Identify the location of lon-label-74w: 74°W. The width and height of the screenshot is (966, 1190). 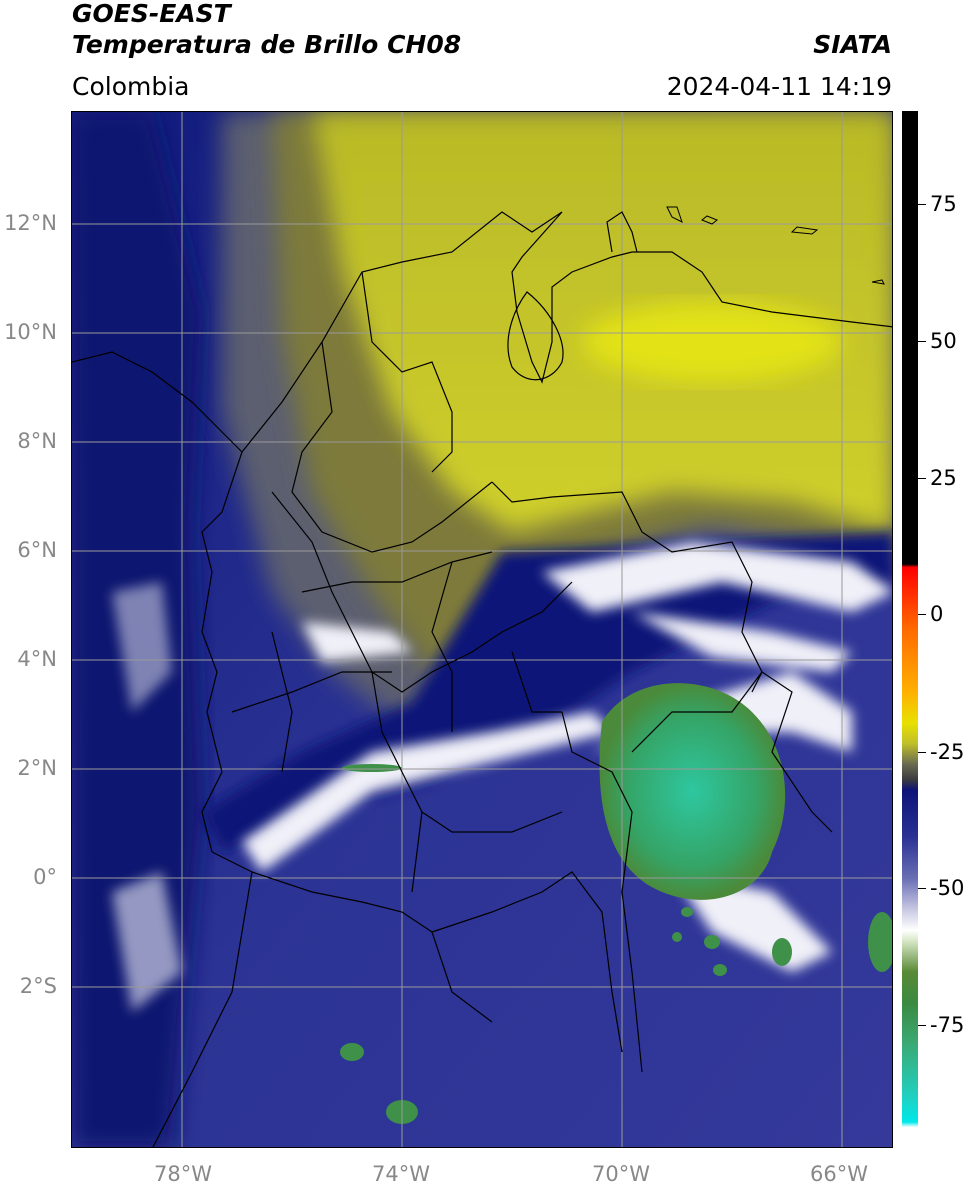
(401, 1174).